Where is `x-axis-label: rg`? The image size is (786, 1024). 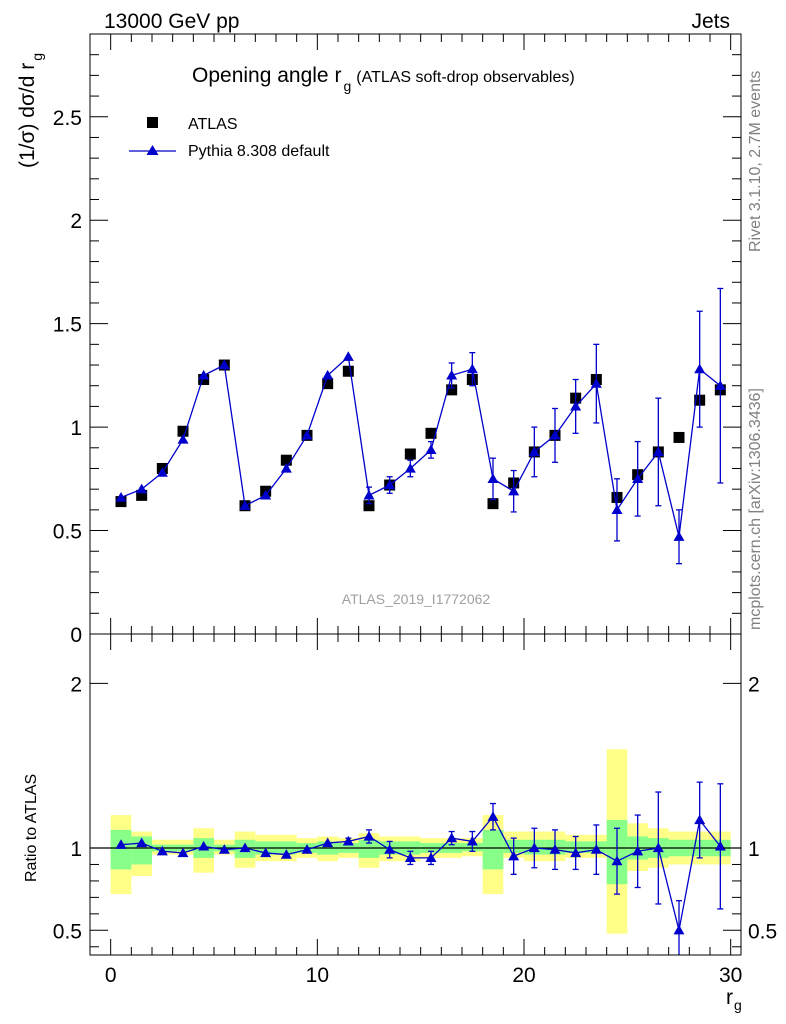 x-axis-label: rg is located at coordinates (734, 999).